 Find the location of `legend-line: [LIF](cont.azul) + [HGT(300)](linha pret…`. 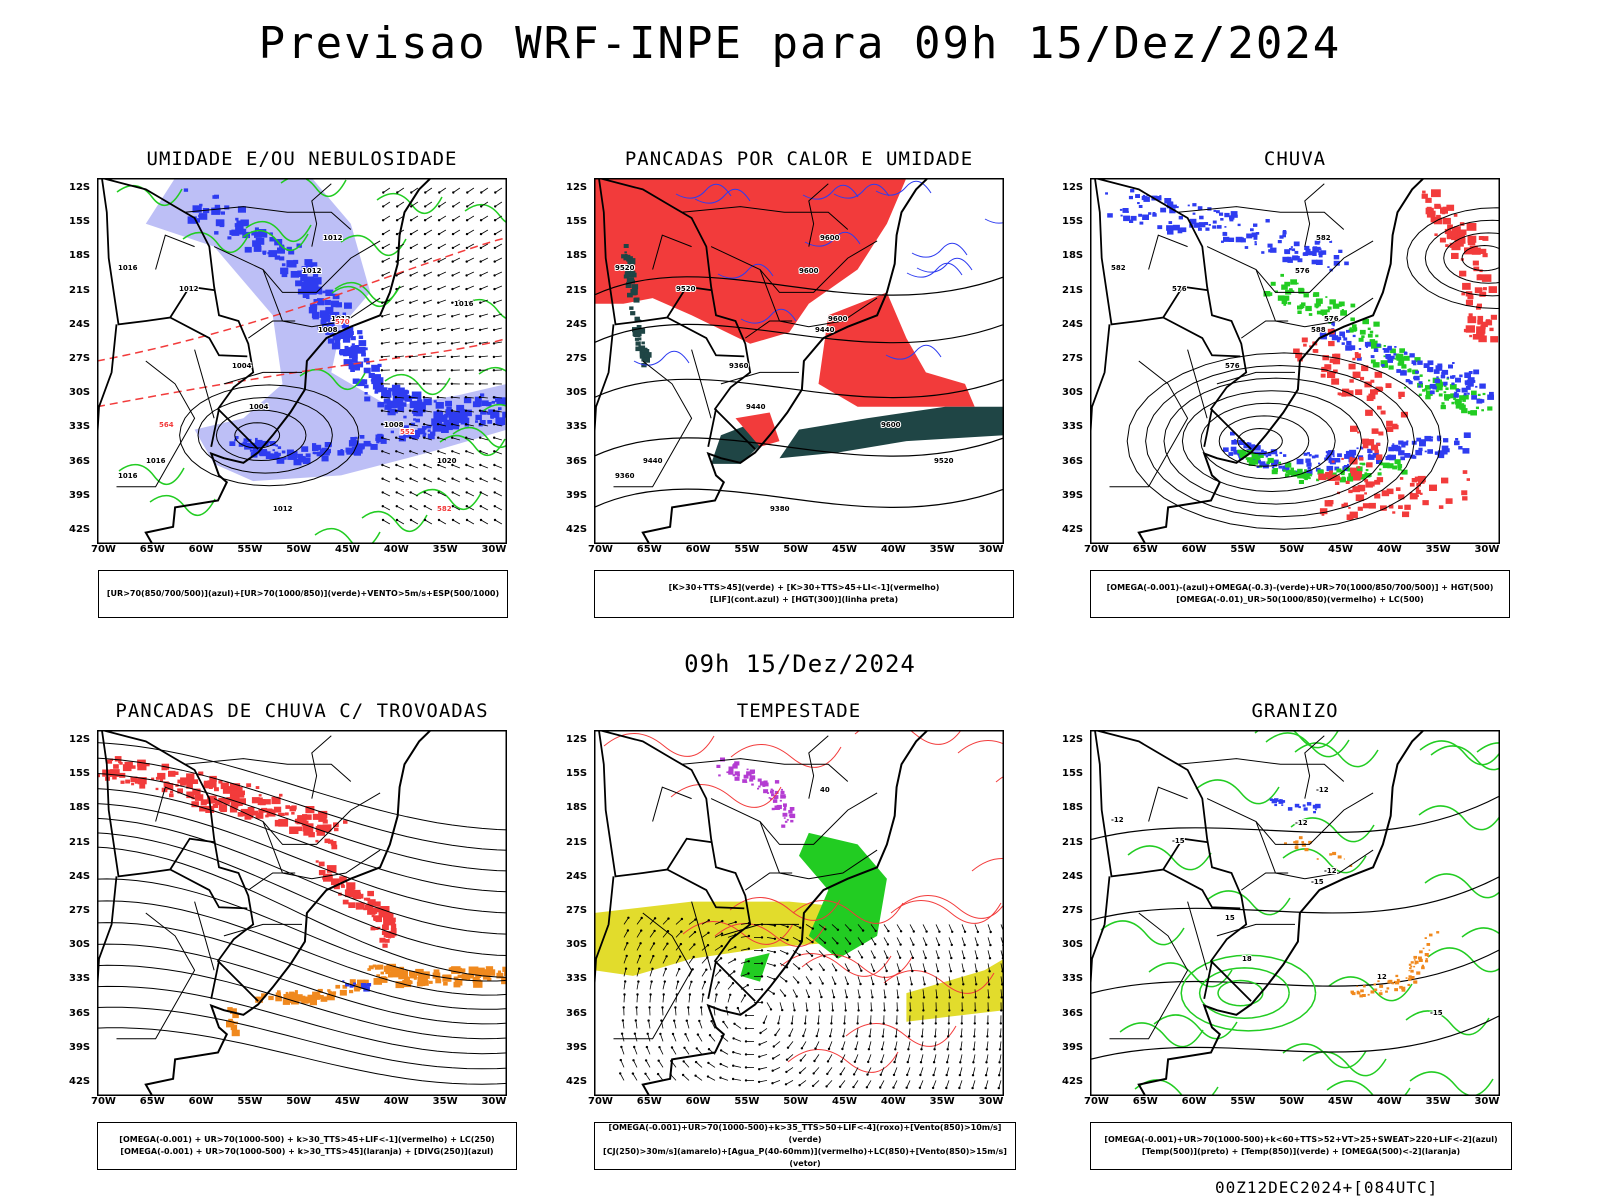

legend-line: [LIF](cont.azul) + [HGT(300)](linha pret… is located at coordinates (804, 599).